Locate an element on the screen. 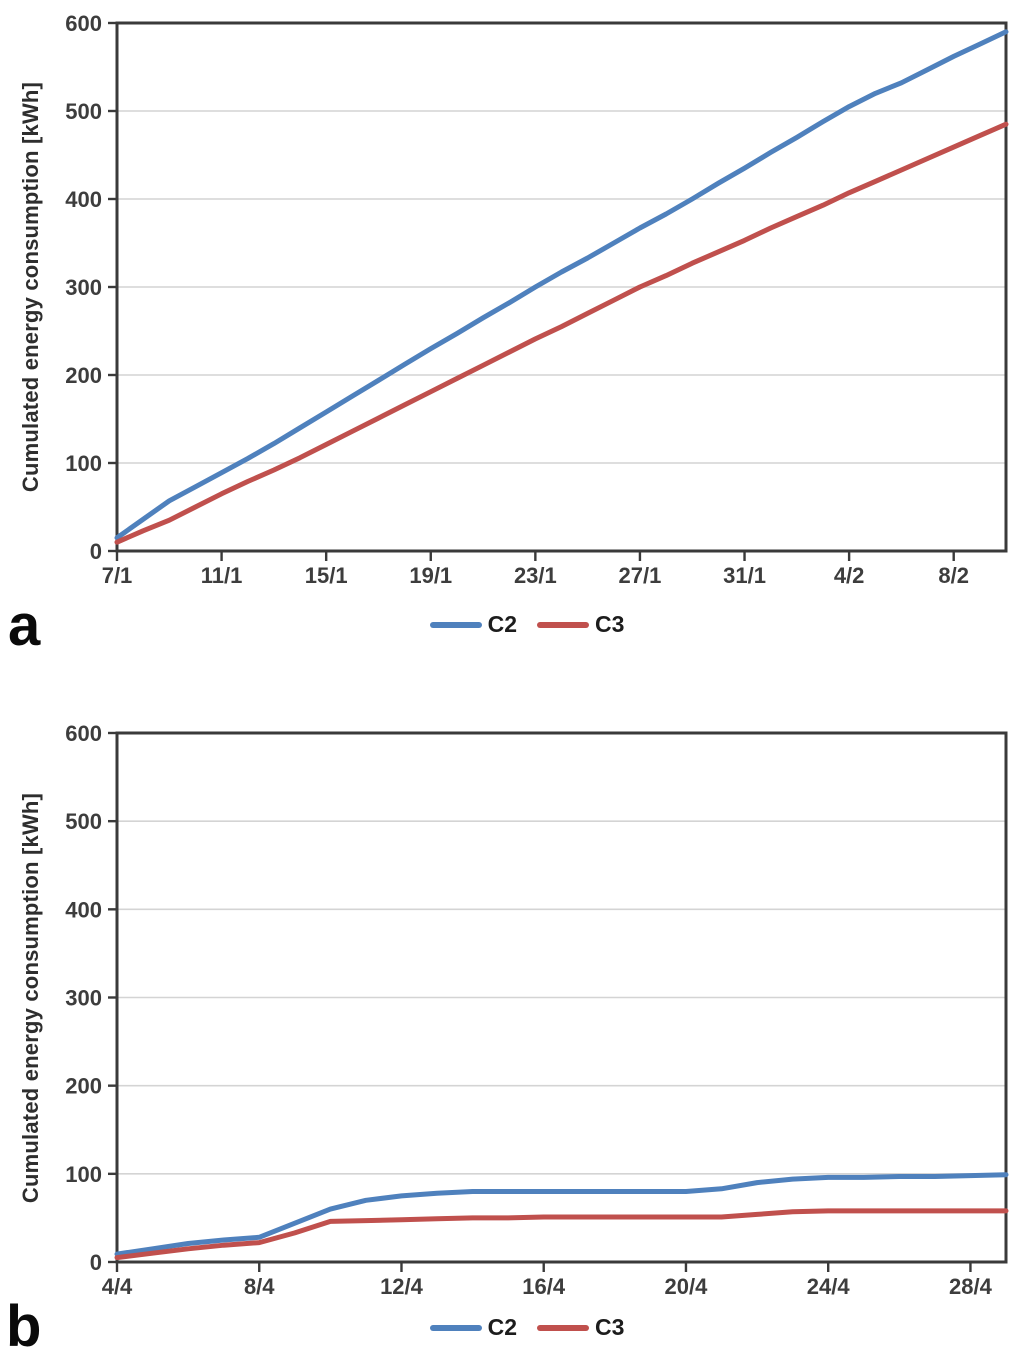 The width and height of the screenshot is (1024, 1371). svg-text: 19/1 is located at coordinates (430, 575).